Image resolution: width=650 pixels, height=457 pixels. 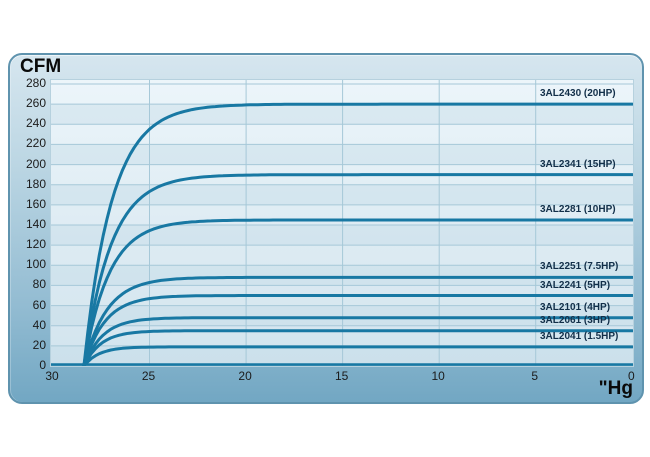 I want to click on y-tick-label: 0, so click(x=42, y=365).